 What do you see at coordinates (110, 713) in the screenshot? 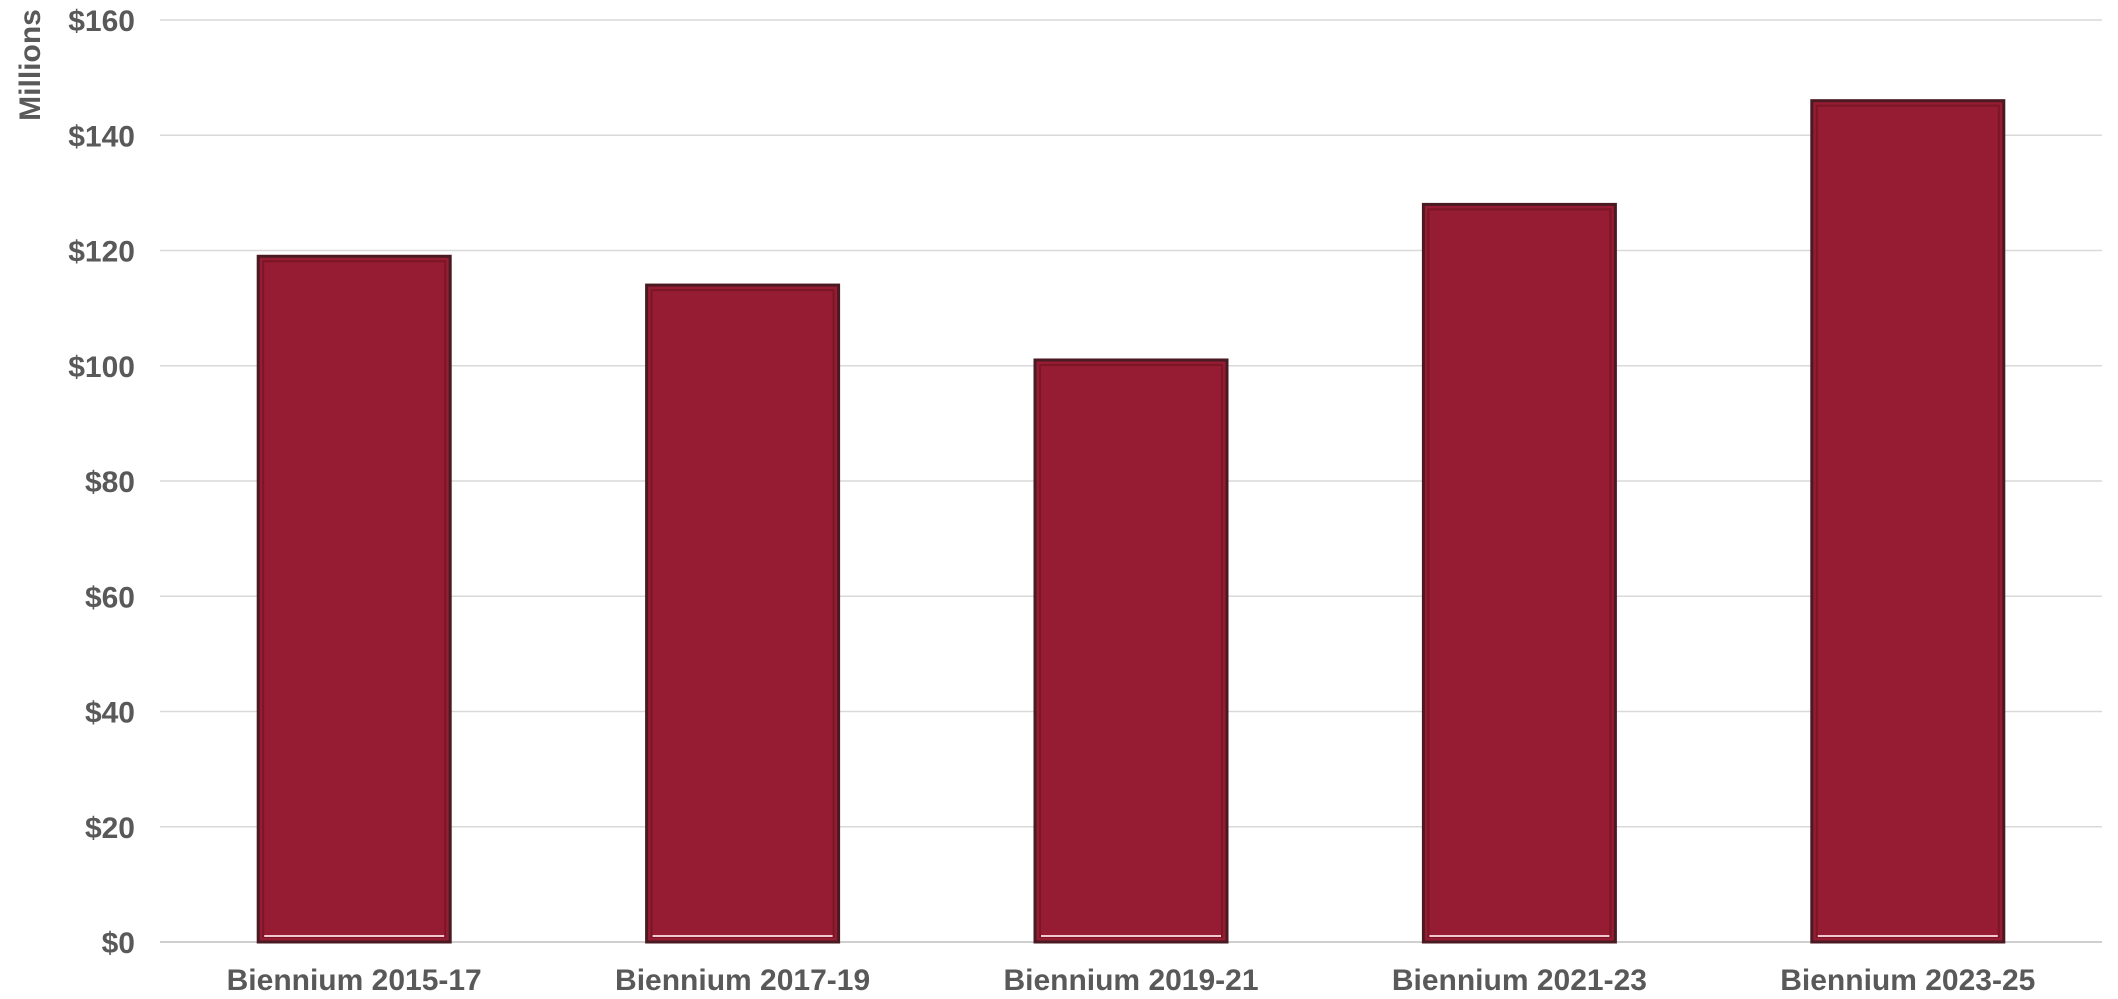
I see `y-tick-label: $40` at bounding box center [110, 713].